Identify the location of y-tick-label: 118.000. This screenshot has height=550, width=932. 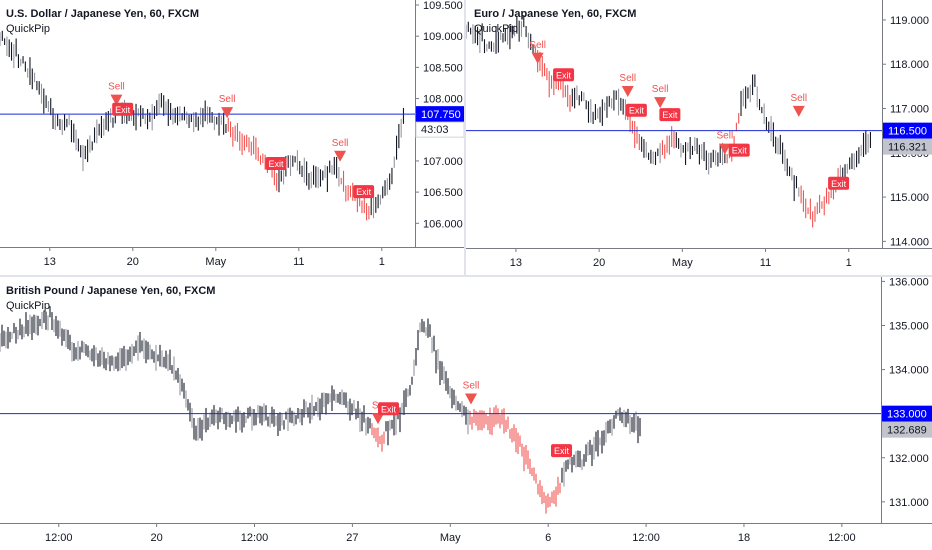
(909, 65).